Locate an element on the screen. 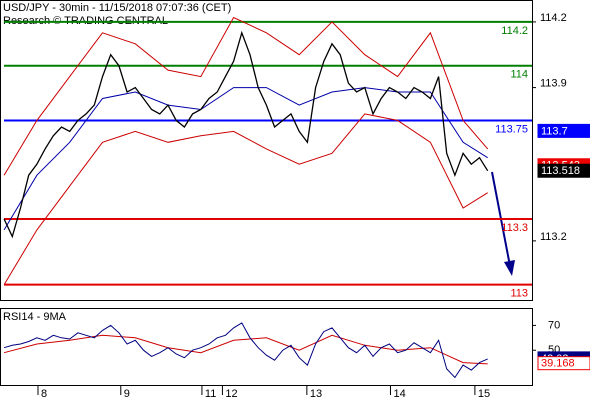 The width and height of the screenshot is (590, 400). y-tick-label: 113.9 is located at coordinates (553, 83).